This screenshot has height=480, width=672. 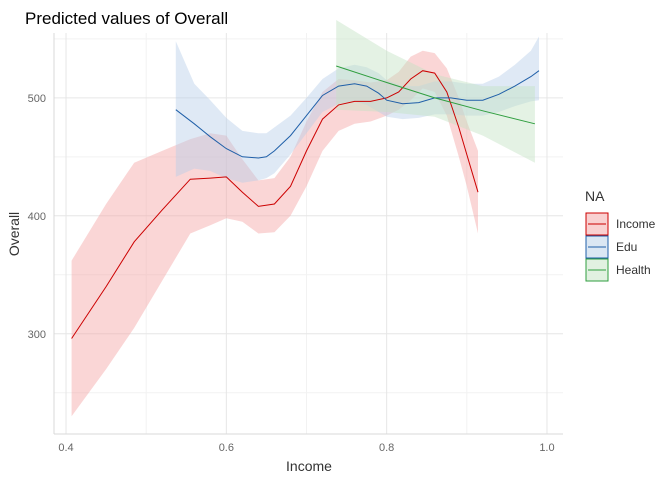 I want to click on line-edu, so click(x=357, y=114).